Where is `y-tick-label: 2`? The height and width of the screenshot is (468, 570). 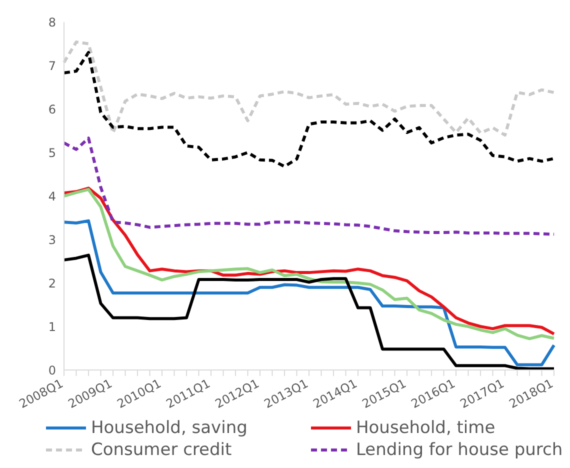
y-tick-label: 2 is located at coordinates (52, 283).